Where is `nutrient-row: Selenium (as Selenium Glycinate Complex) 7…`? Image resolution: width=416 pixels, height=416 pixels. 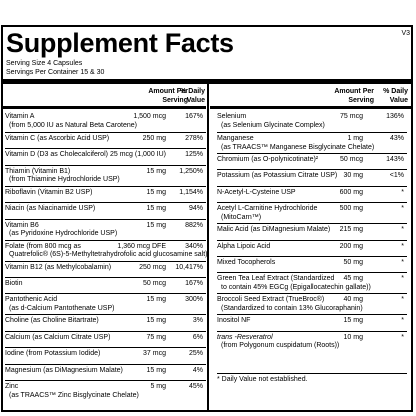
nutrient-row: Selenium (as Selenium Glycinate Complex) 7… is located at coordinates (312, 121).